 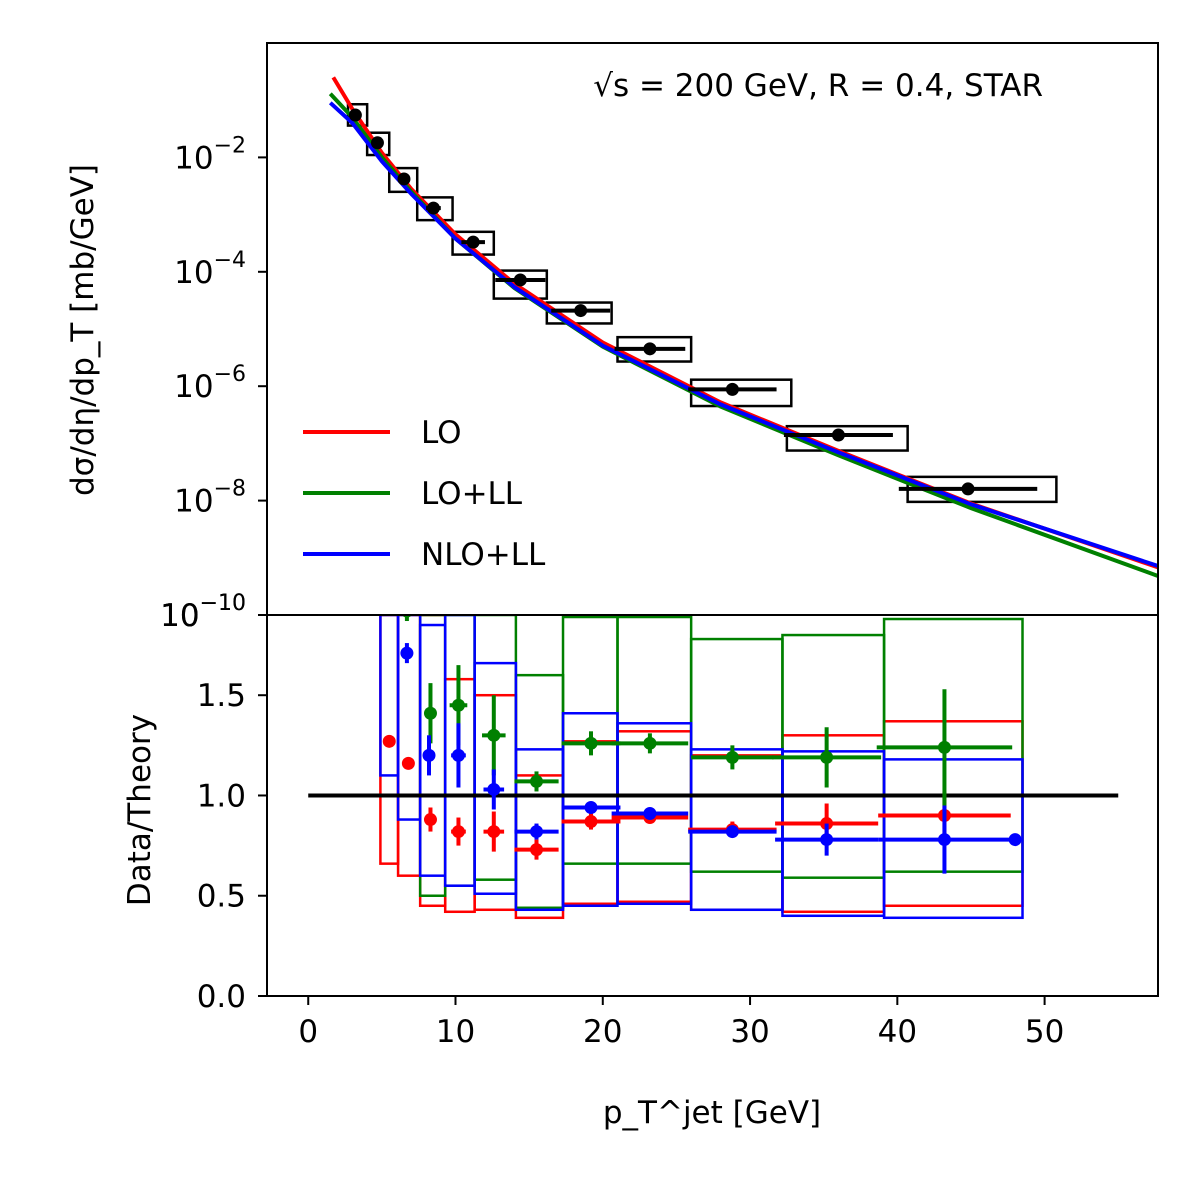 I want to click on upper-y-tick-label: 10⁻⁴, so click(x=210, y=269).